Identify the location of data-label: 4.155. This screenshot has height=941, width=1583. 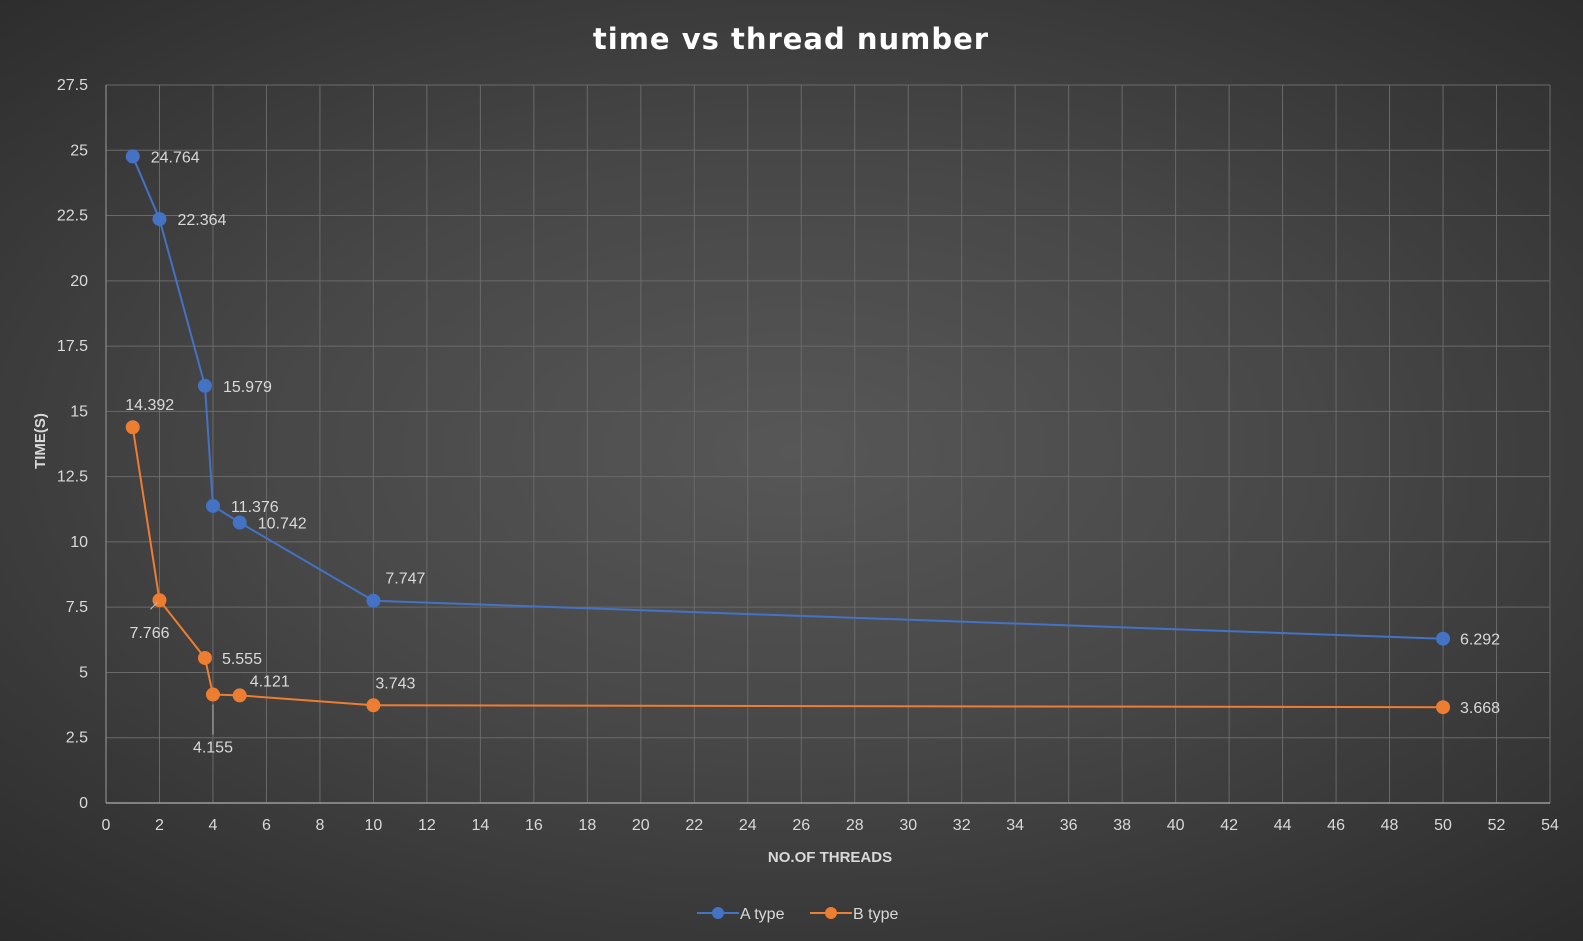
(213, 748).